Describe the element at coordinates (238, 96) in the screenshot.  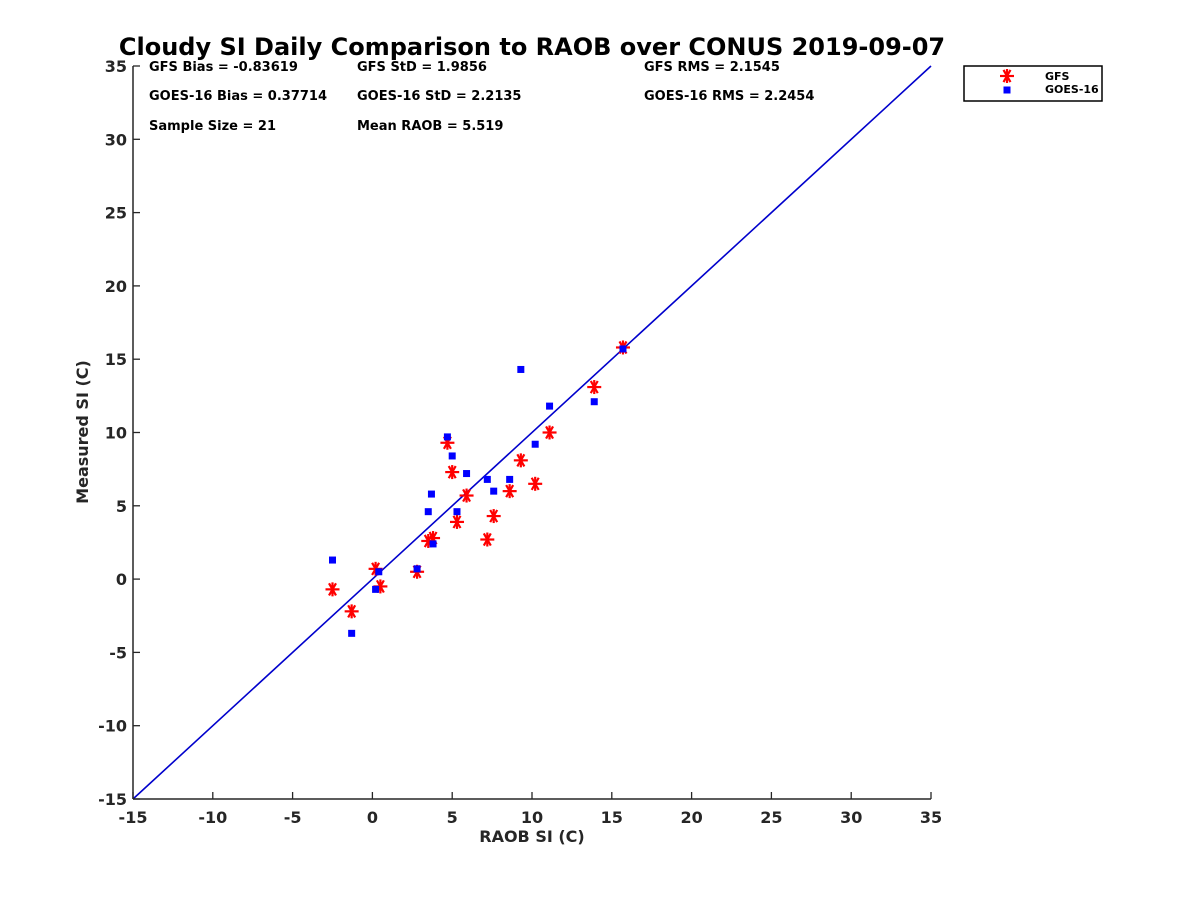
I see `stat-goes-bias: GOES-16 Bias = 0.37714` at that location.